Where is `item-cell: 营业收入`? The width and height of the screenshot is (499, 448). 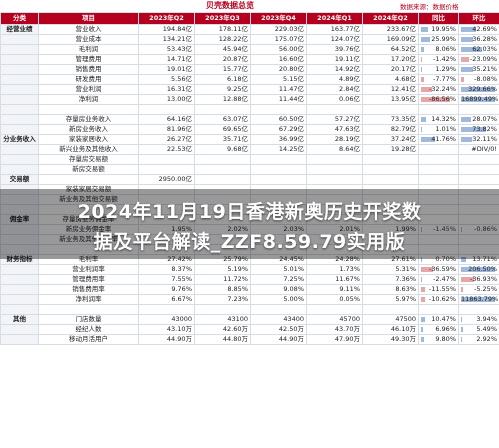
item-cell: 营业收入 is located at coordinates (88, 29).